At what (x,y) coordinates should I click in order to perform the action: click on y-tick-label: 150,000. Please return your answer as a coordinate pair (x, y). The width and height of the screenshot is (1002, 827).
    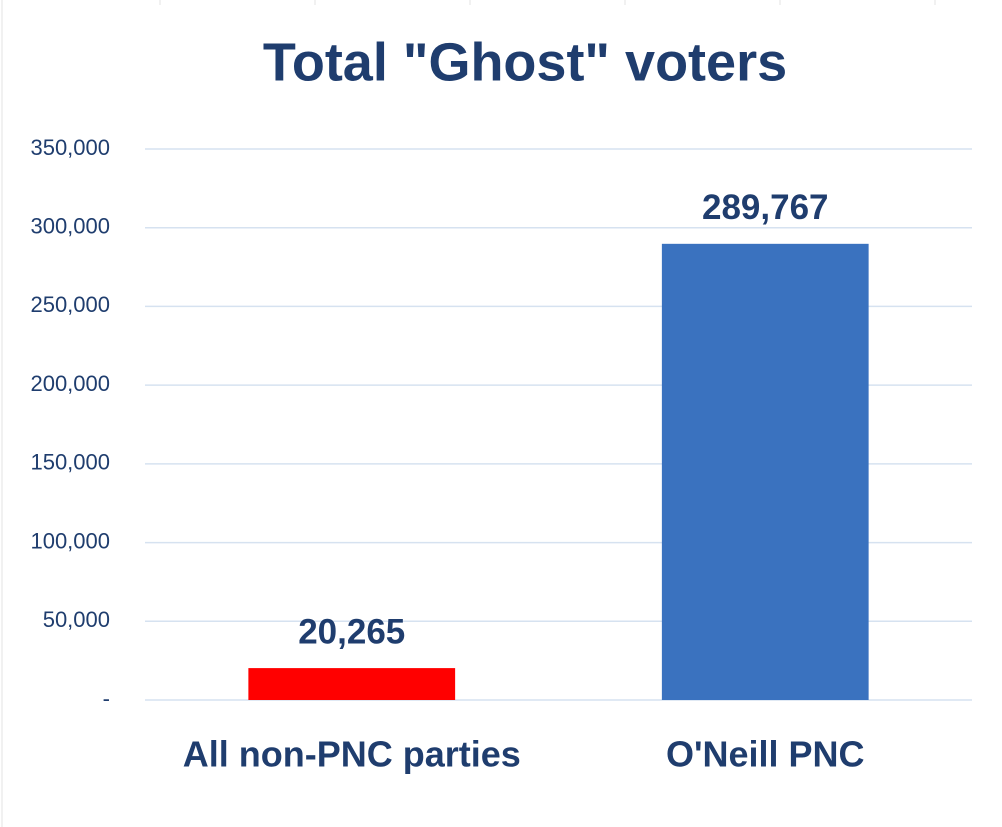
    Looking at the image, I should click on (70, 462).